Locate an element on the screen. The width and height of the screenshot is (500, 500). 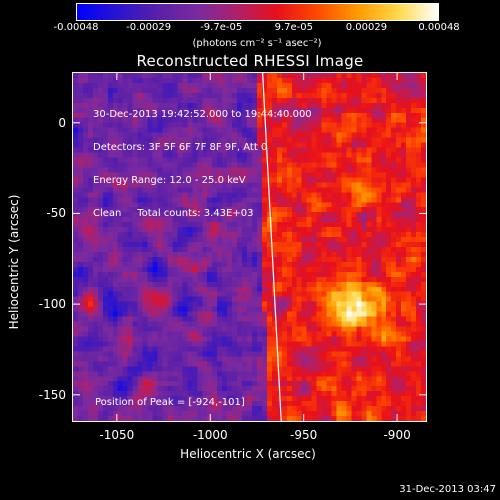
colorbar-tick-label: 0.00029 is located at coordinates (366, 27).